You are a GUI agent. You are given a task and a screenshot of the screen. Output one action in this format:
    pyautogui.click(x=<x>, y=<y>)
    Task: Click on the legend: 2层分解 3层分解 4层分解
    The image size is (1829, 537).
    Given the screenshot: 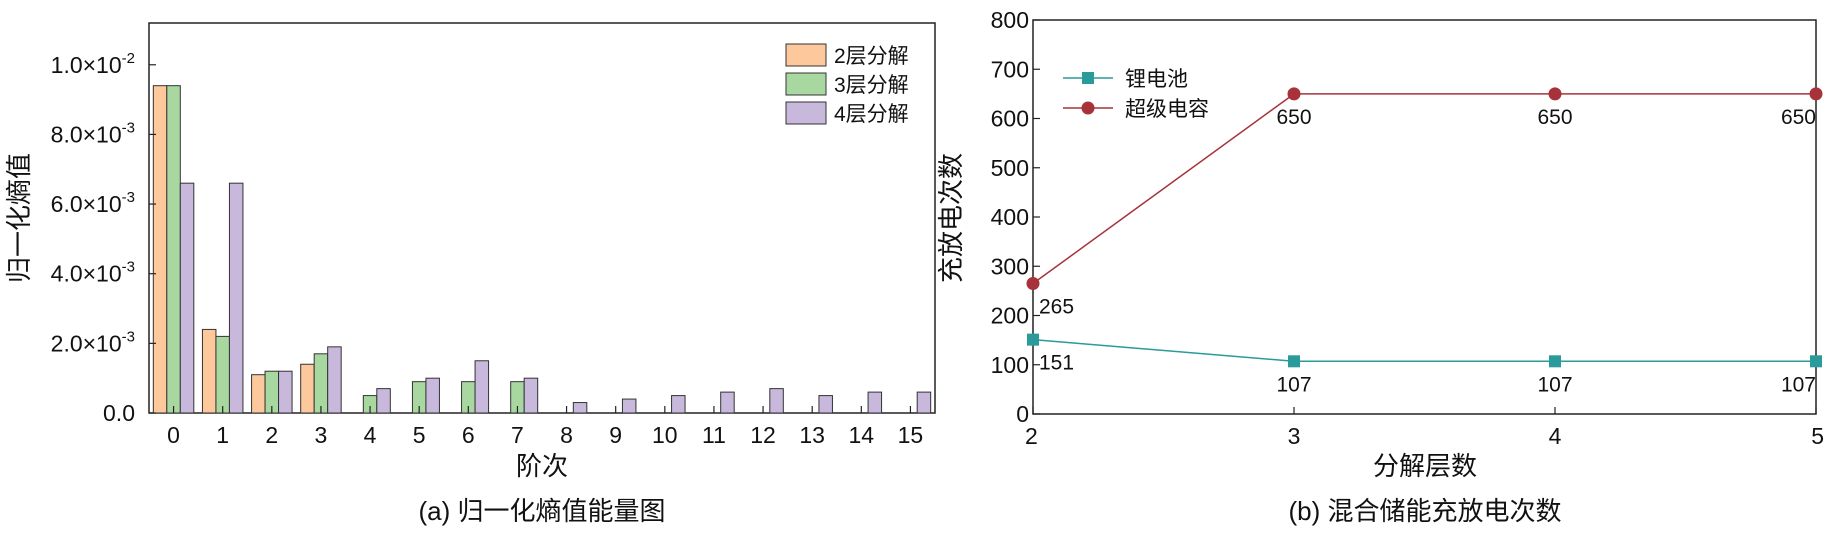 What is the action you would take?
    pyautogui.click(x=847, y=84)
    